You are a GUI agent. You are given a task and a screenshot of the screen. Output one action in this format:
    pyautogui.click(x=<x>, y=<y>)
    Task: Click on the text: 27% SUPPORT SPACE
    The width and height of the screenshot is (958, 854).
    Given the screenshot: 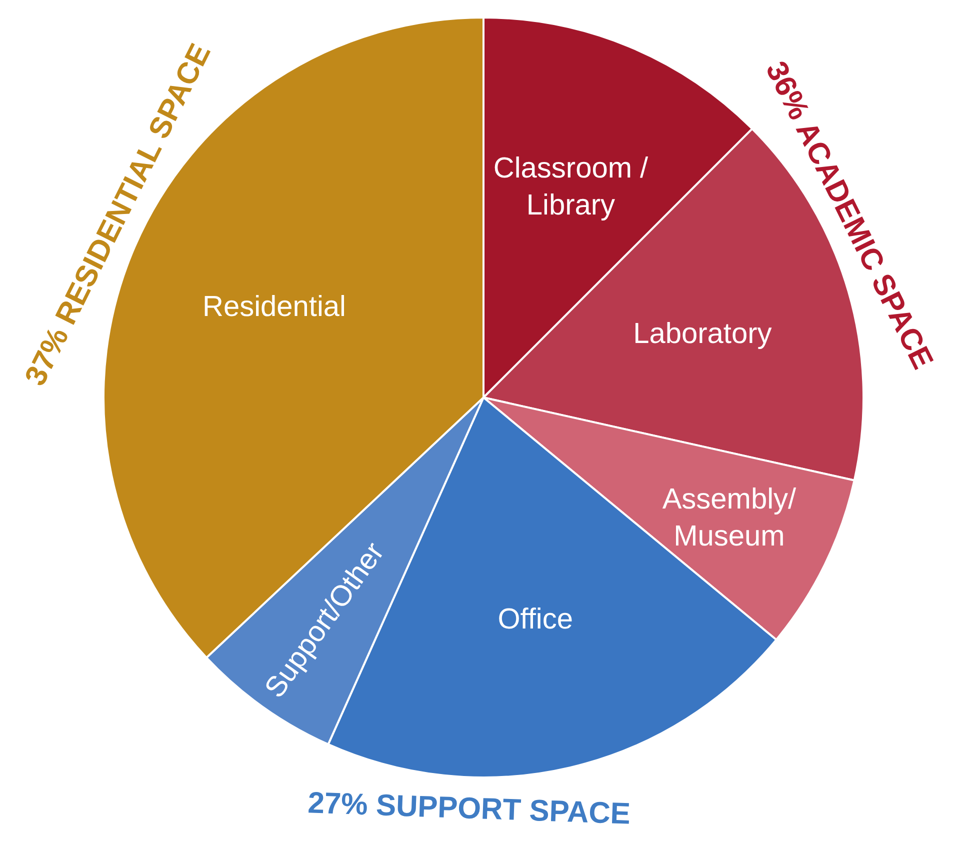 What is the action you would take?
    pyautogui.click(x=469, y=808)
    